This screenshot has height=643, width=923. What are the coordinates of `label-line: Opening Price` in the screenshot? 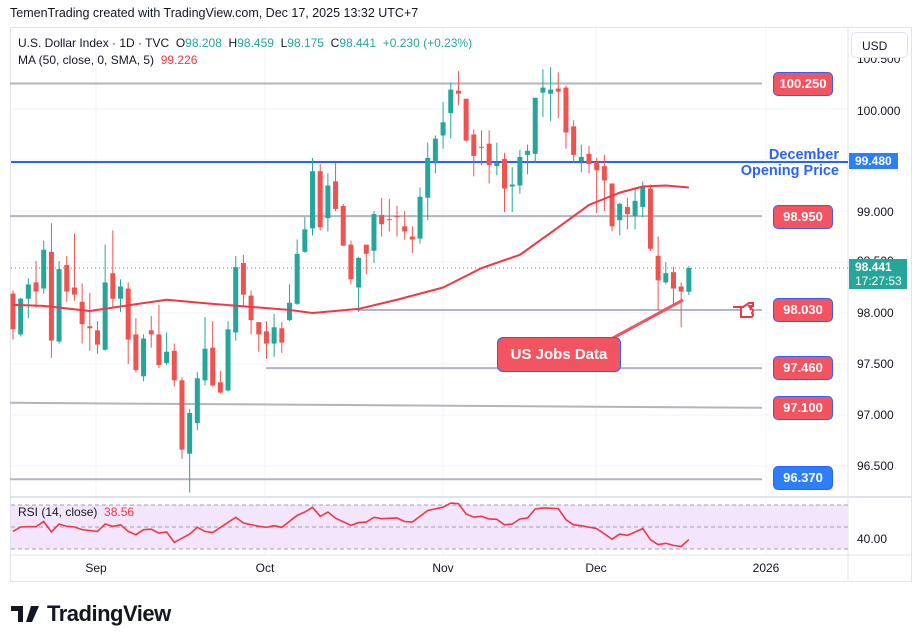 It's located at (789, 171).